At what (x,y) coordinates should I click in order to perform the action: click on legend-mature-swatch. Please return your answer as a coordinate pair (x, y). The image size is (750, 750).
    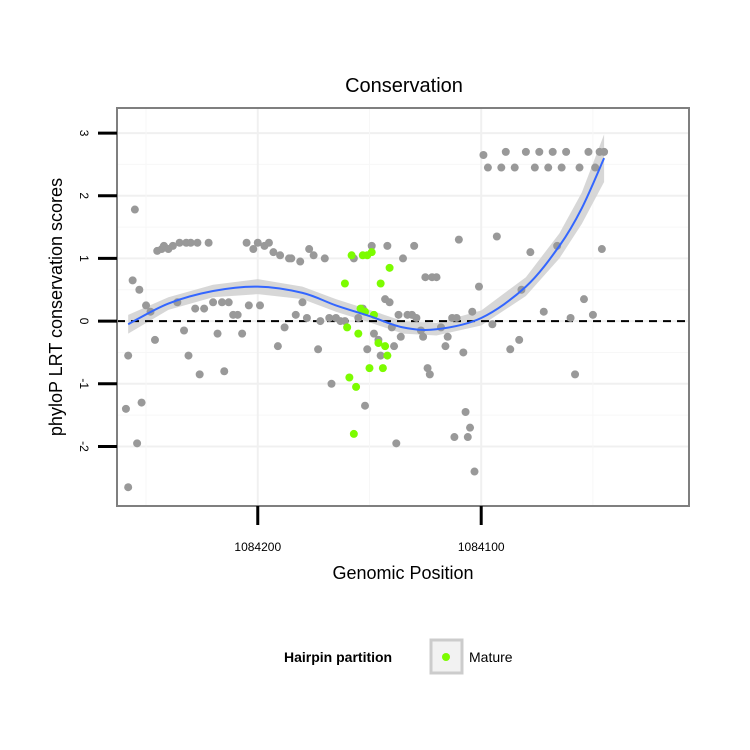
    Looking at the image, I should click on (446, 657).